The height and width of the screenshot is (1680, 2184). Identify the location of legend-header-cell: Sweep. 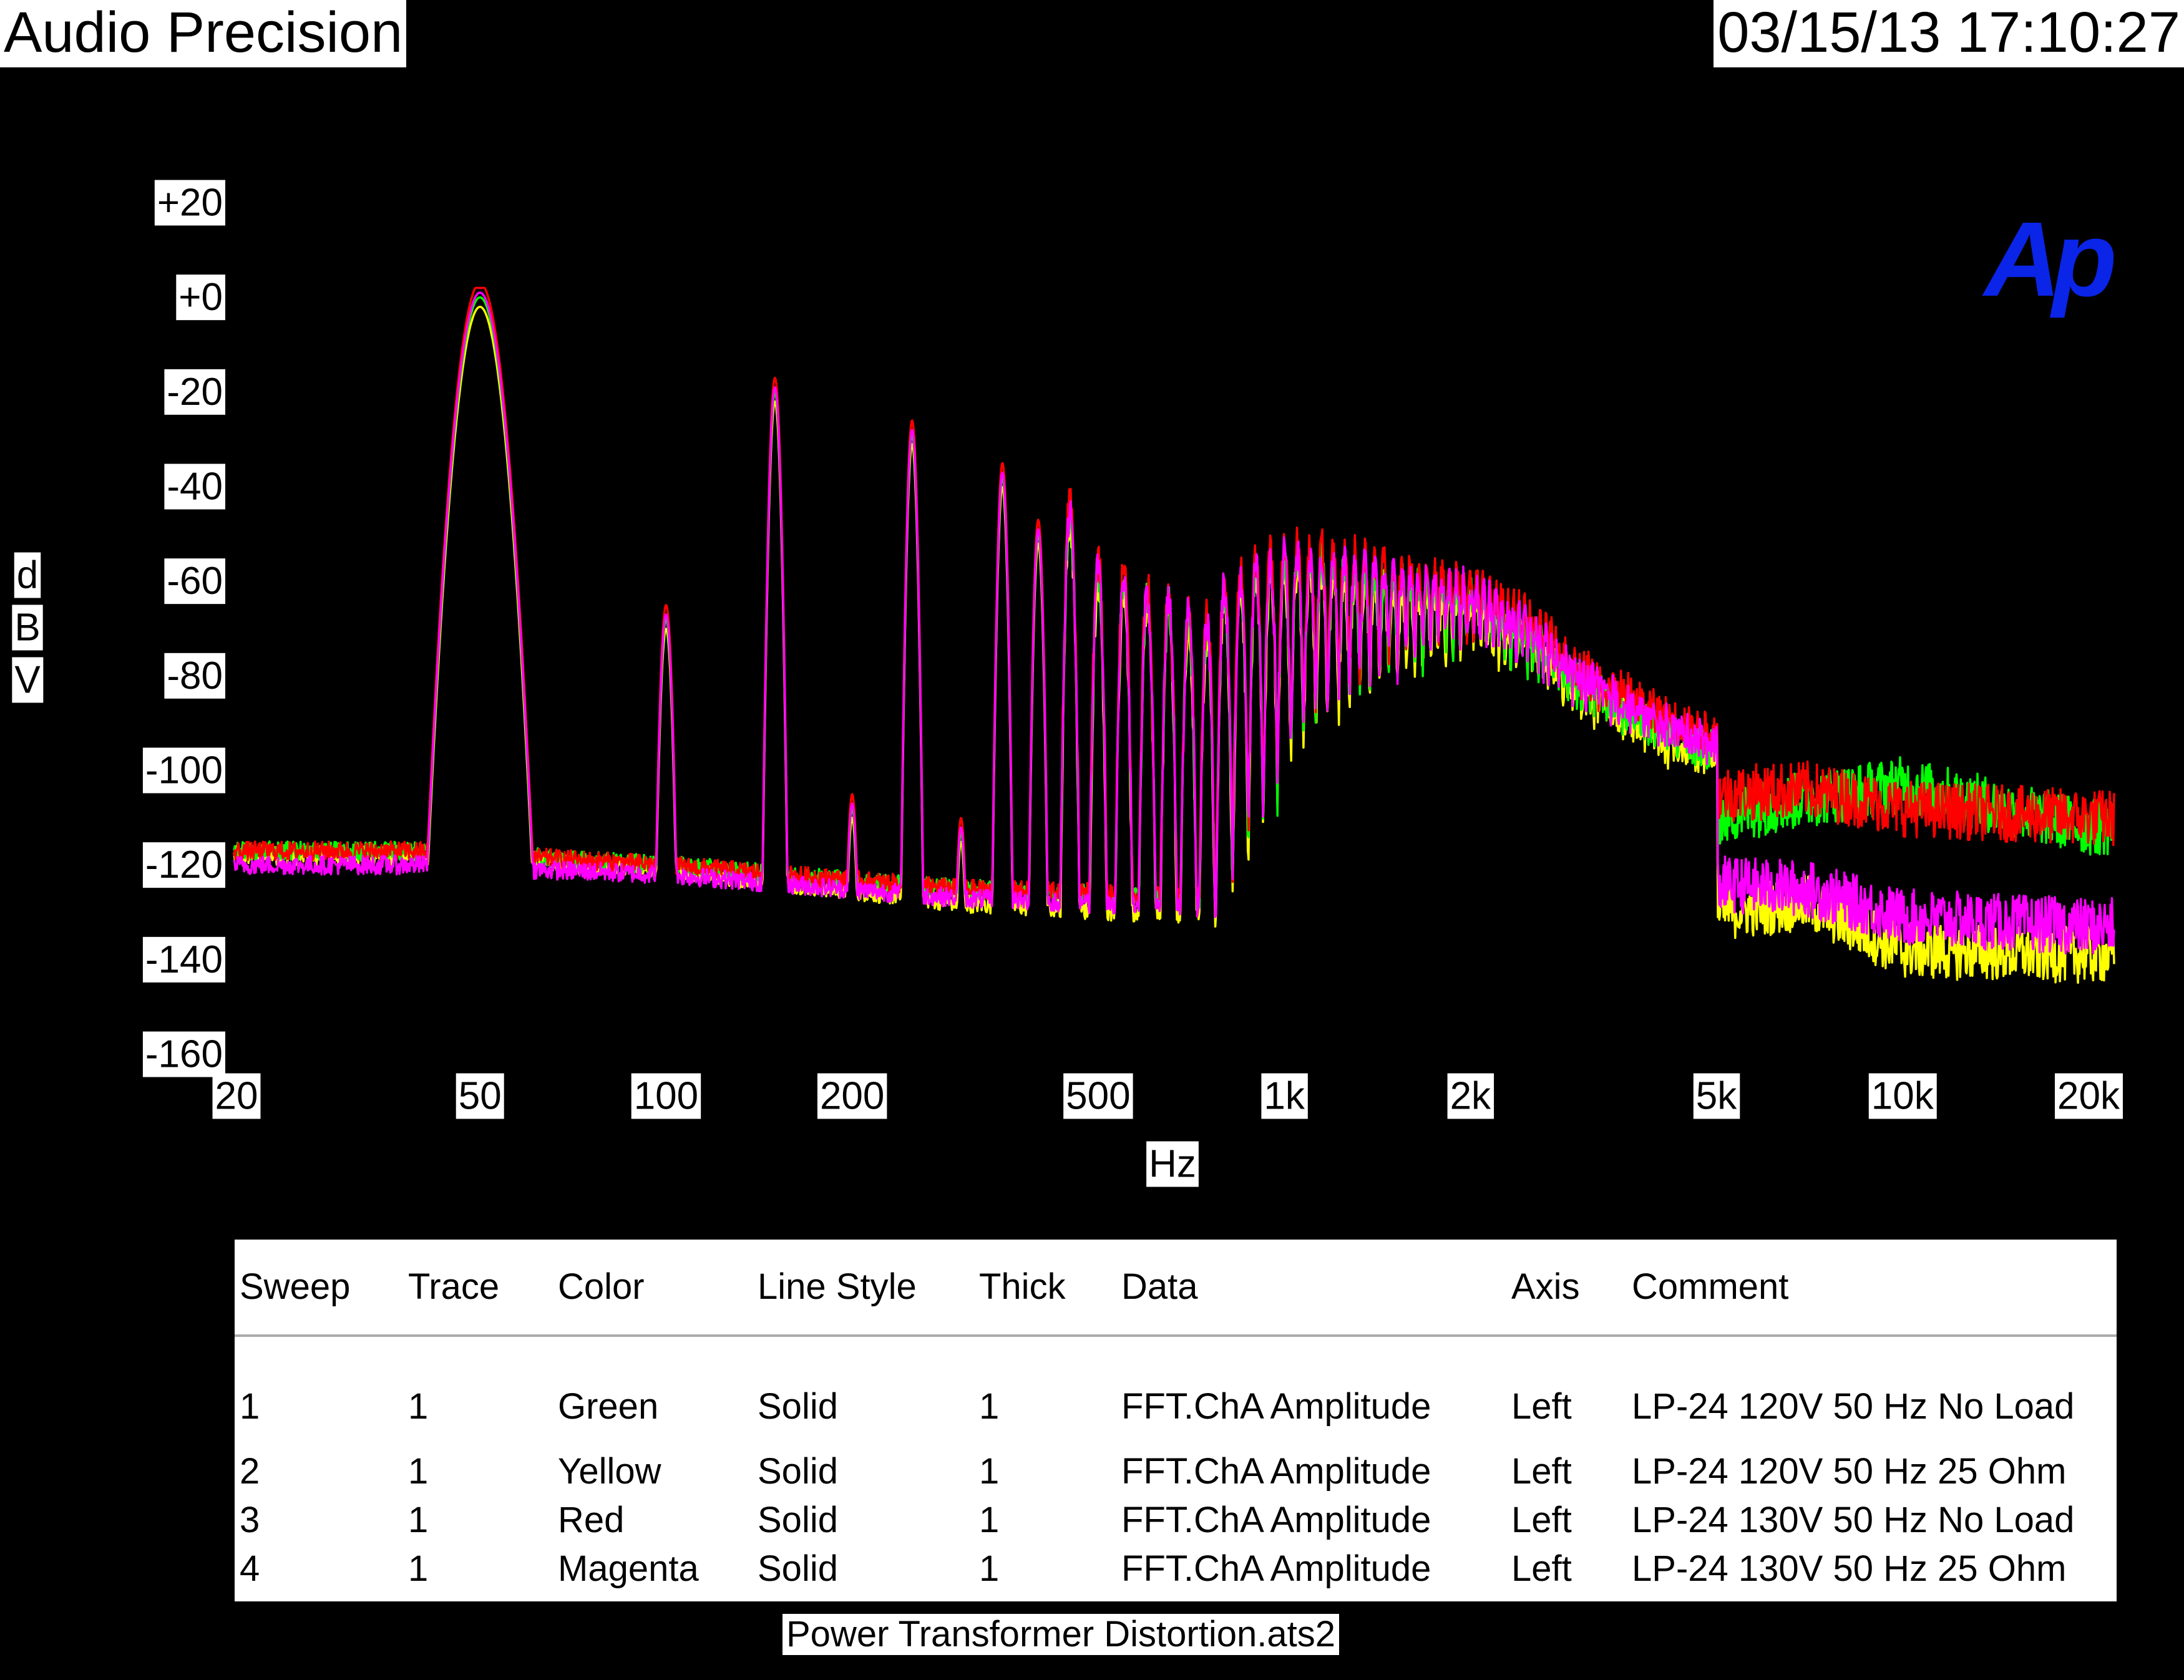
(295, 1287).